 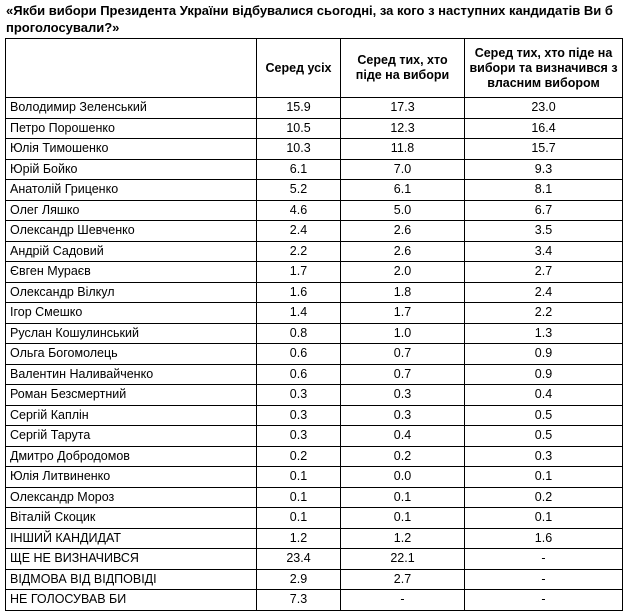 I want to click on value-cell: 3.4, so click(x=543, y=251).